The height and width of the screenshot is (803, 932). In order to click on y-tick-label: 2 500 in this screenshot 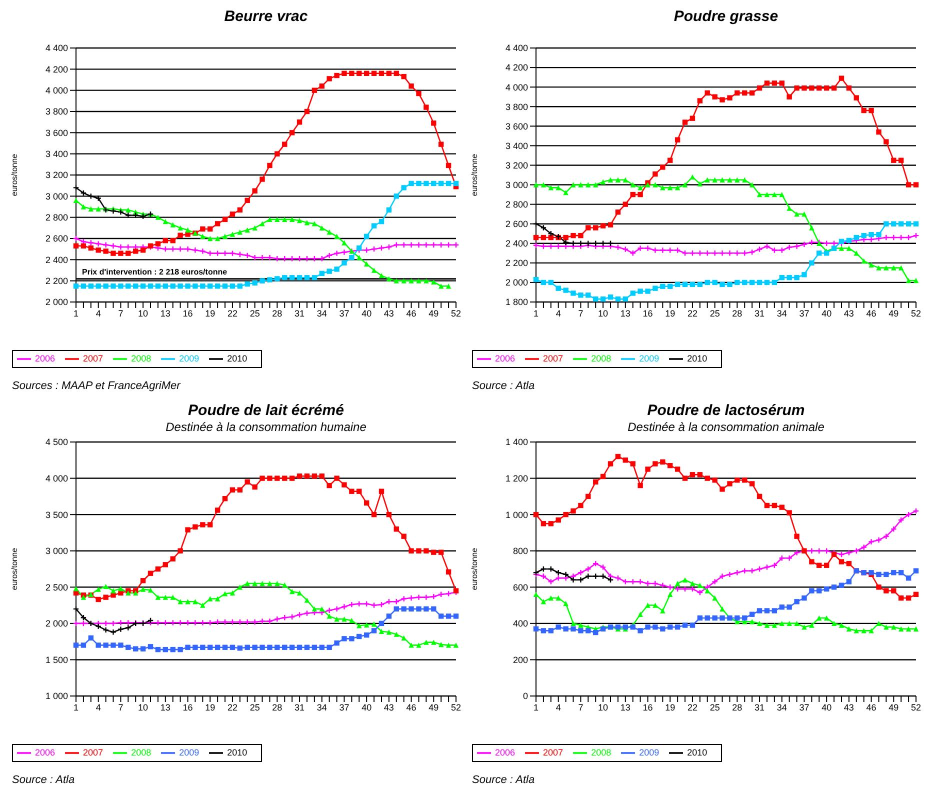, I will do `click(56, 587)`.